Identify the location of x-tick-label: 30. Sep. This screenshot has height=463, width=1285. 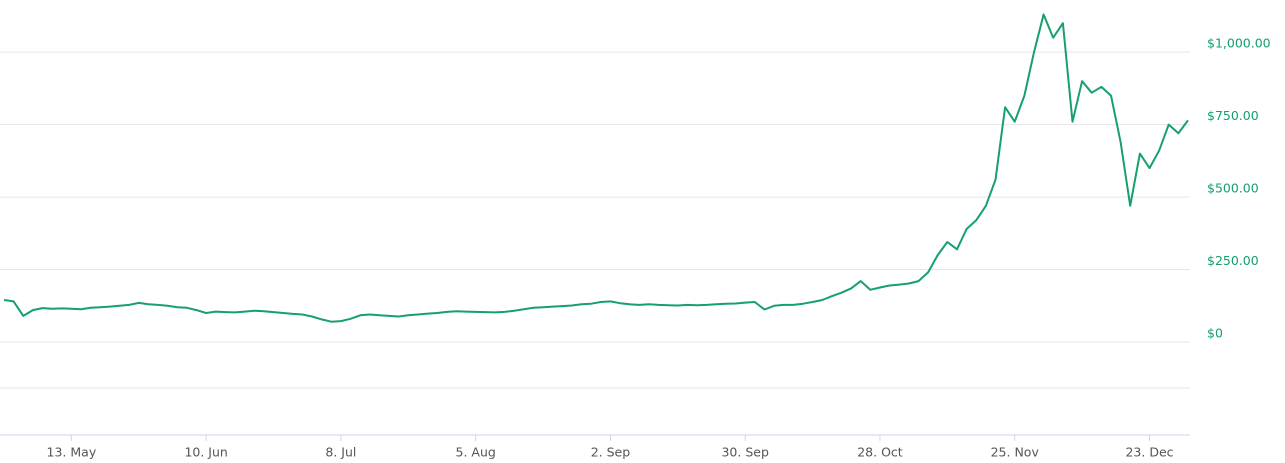
(744, 452).